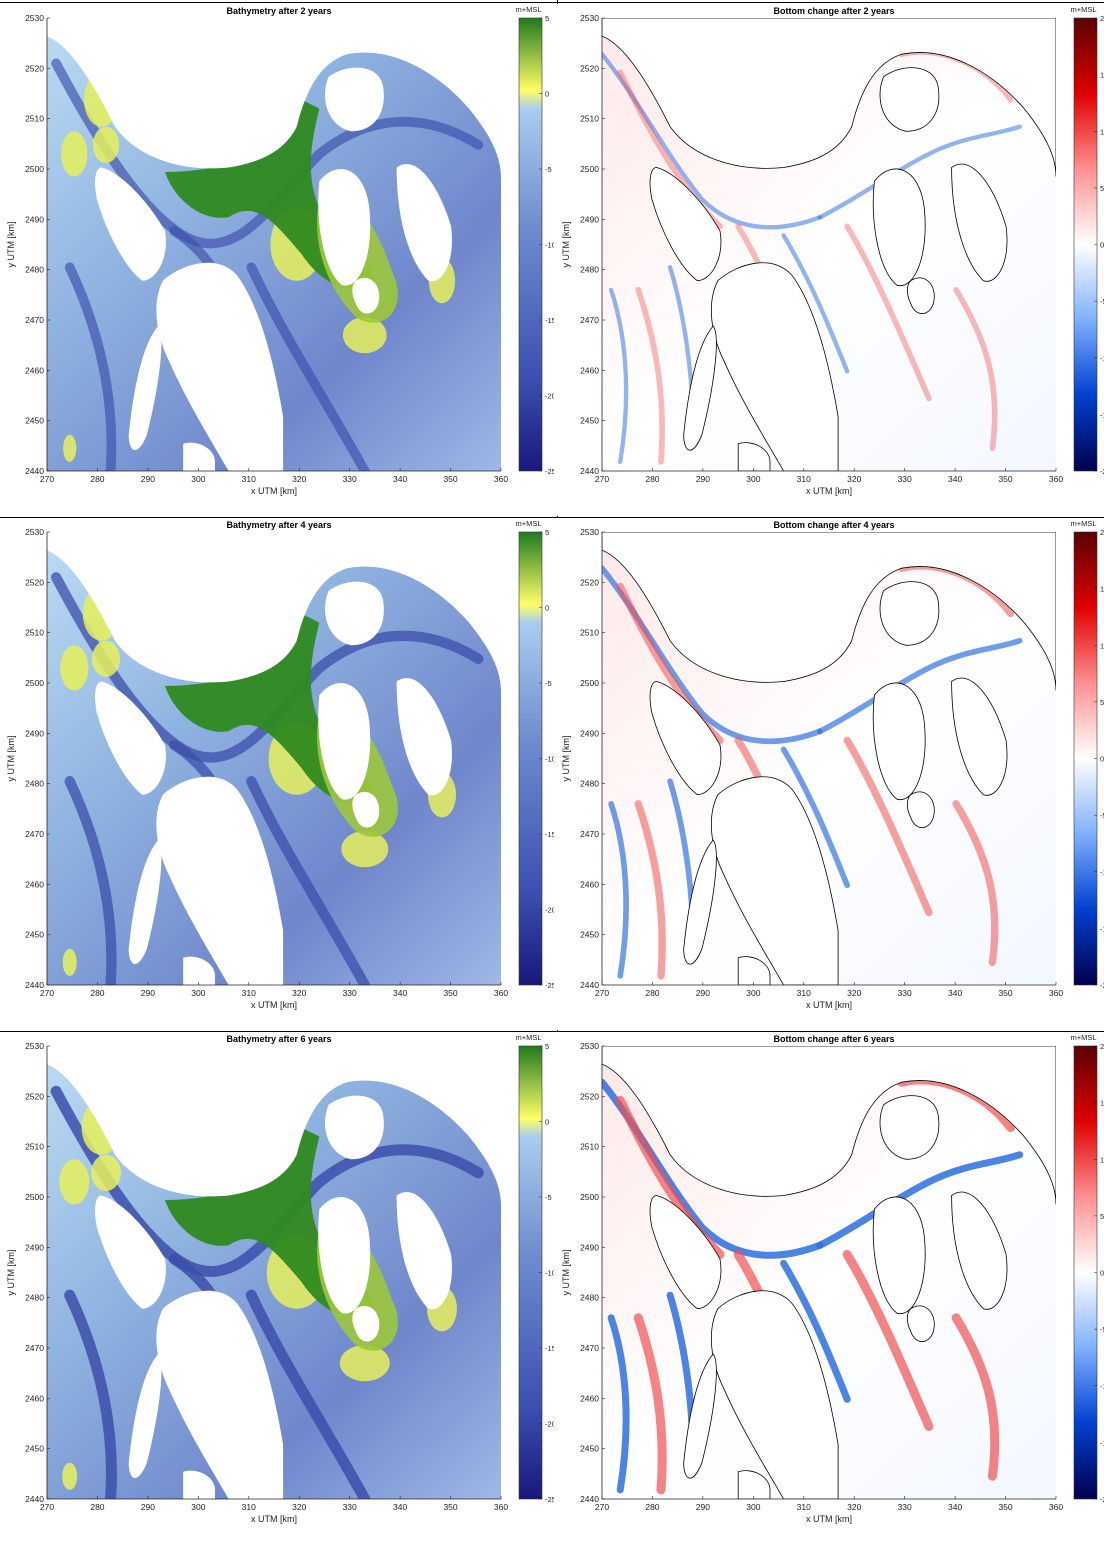  What do you see at coordinates (106, 144) in the screenshot?
I see `shoal` at bounding box center [106, 144].